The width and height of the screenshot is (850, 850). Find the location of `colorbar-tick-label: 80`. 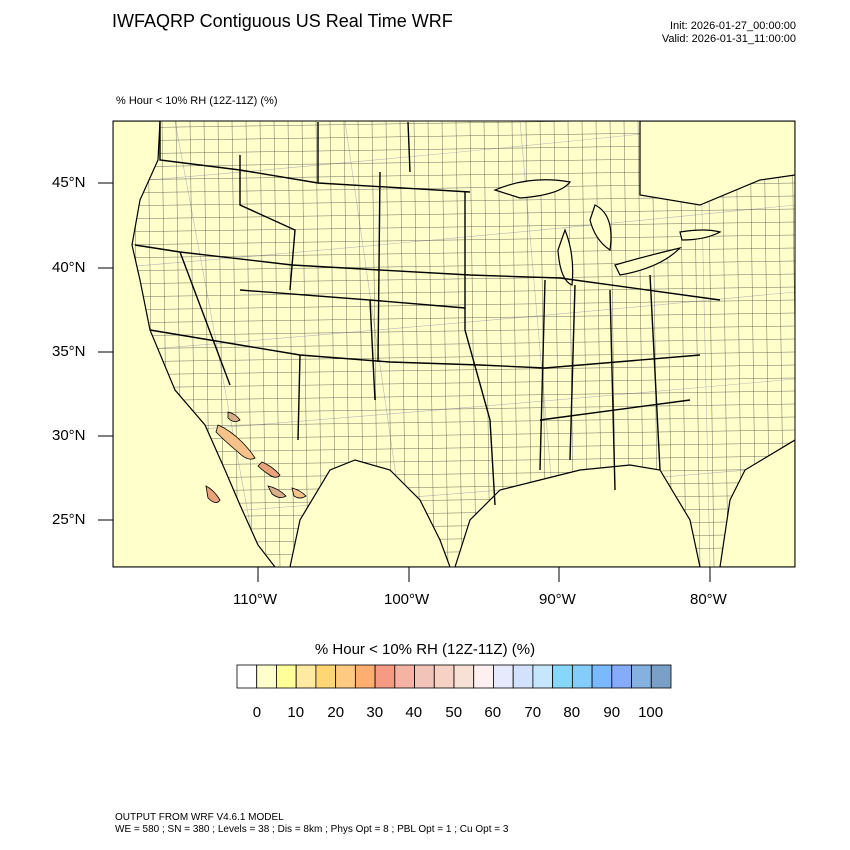

colorbar-tick-label: 80 is located at coordinates (572, 712).